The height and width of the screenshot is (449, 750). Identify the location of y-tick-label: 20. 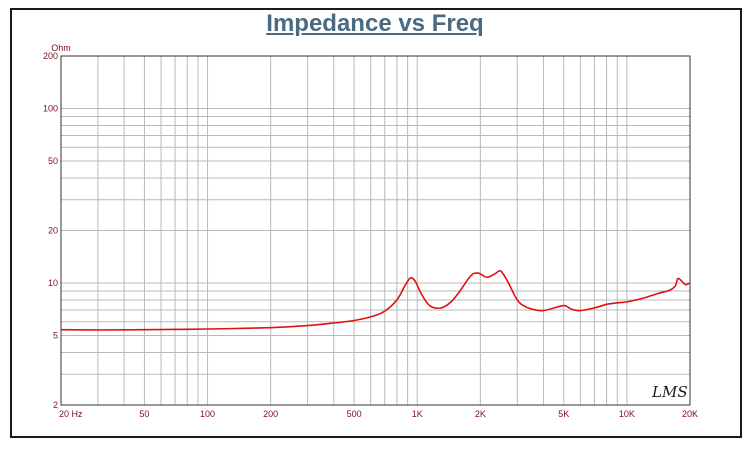
(53, 231).